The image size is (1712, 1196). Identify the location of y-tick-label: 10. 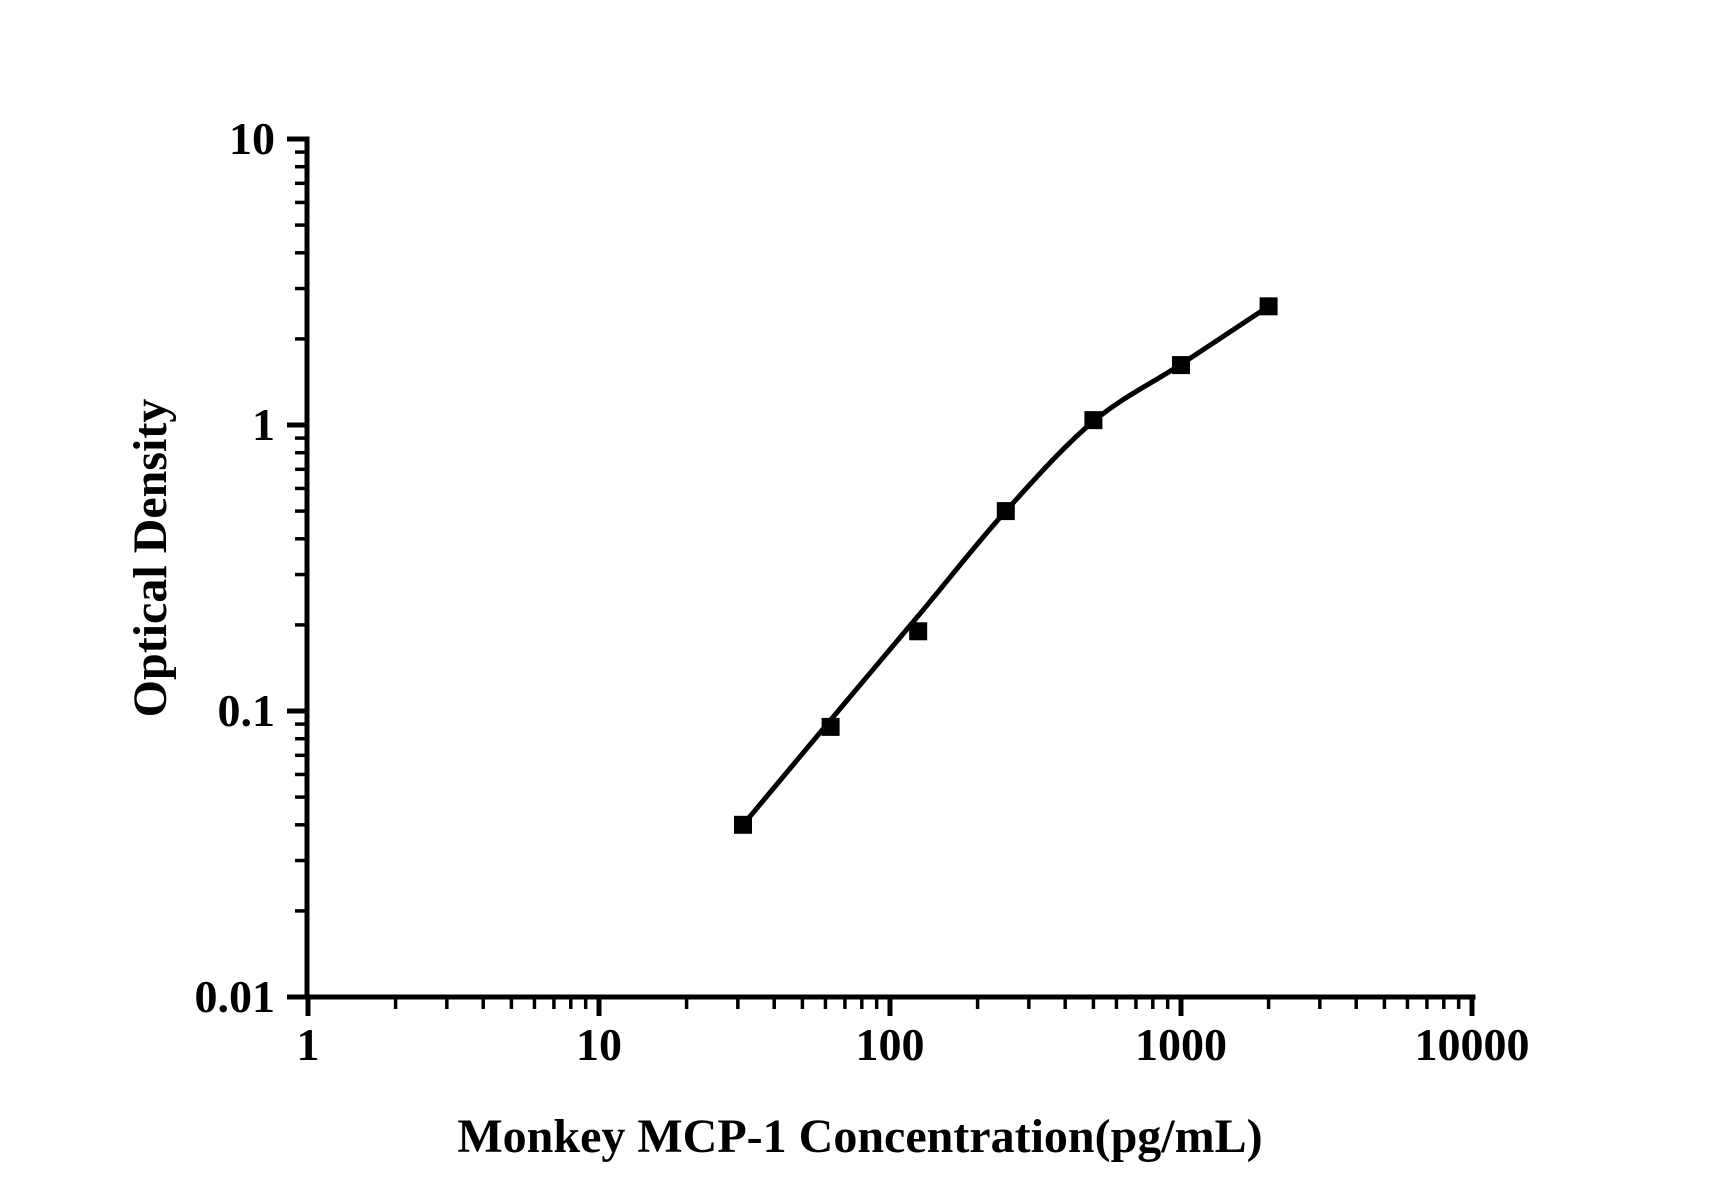
(252, 138).